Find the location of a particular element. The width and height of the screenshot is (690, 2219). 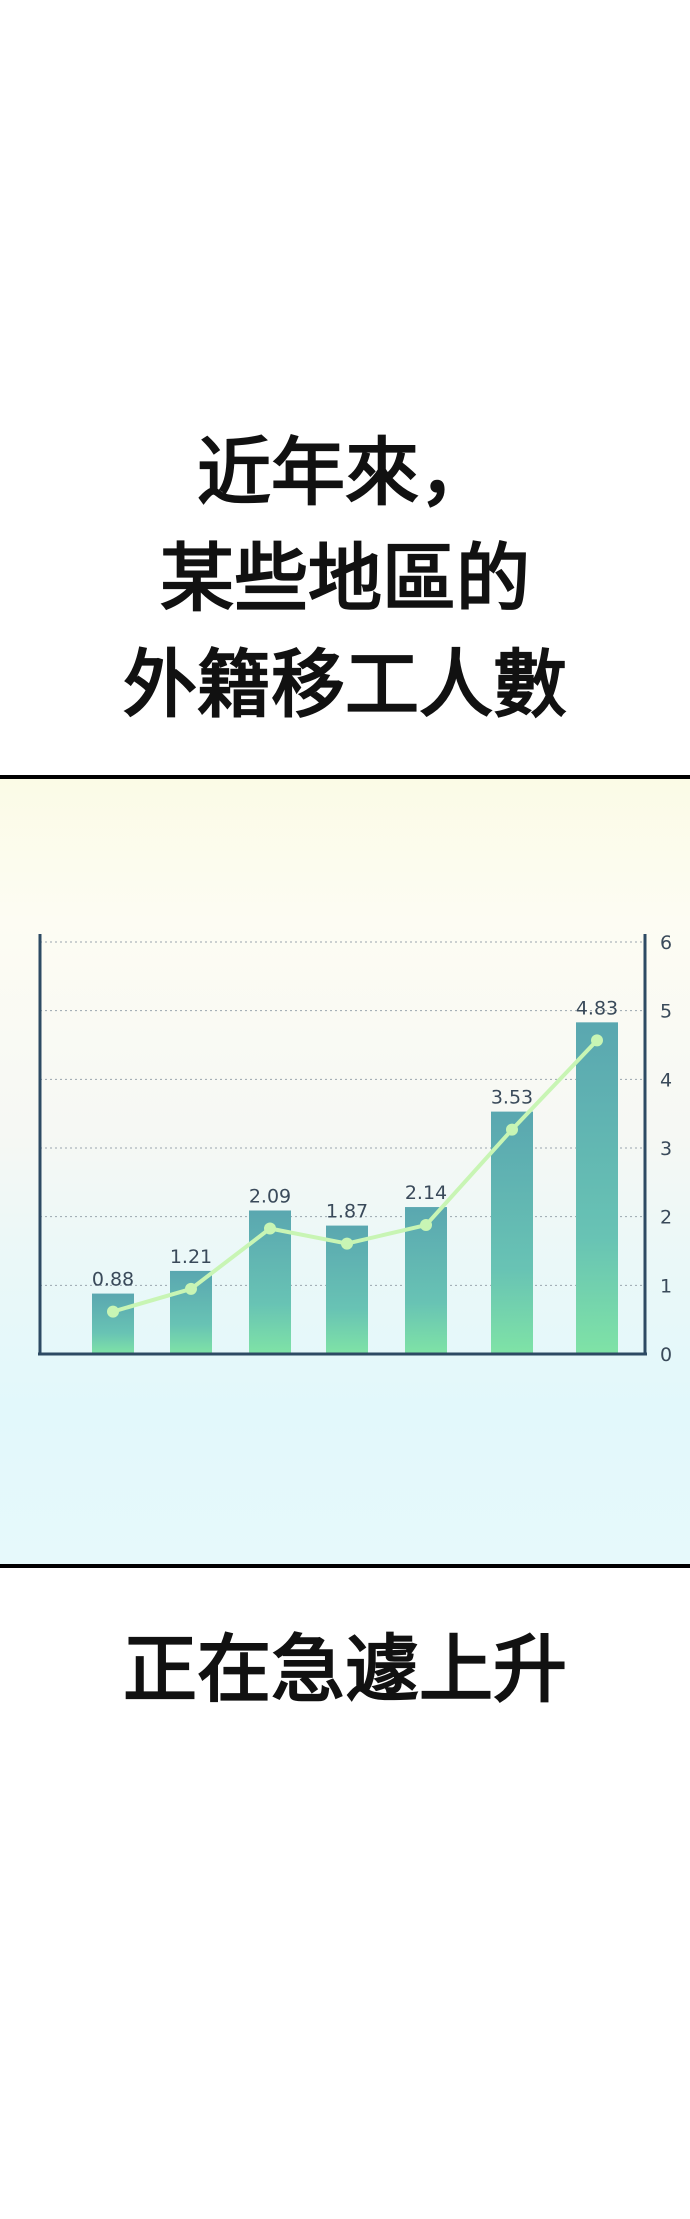

top-caption-line-2: 某些地區的 is located at coordinates (345, 579).